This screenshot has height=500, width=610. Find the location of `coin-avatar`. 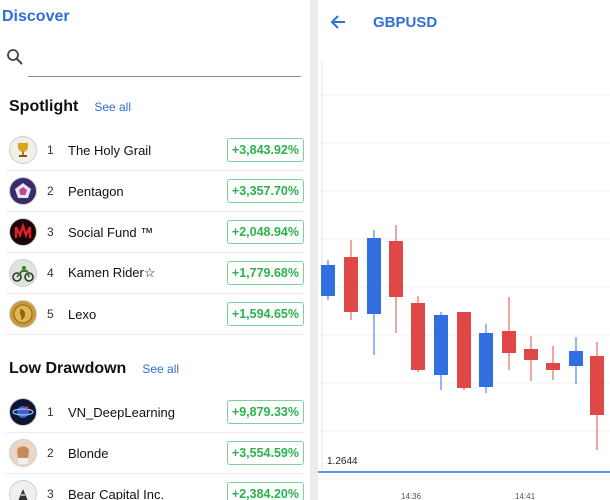

coin-avatar is located at coordinates (23, 314).